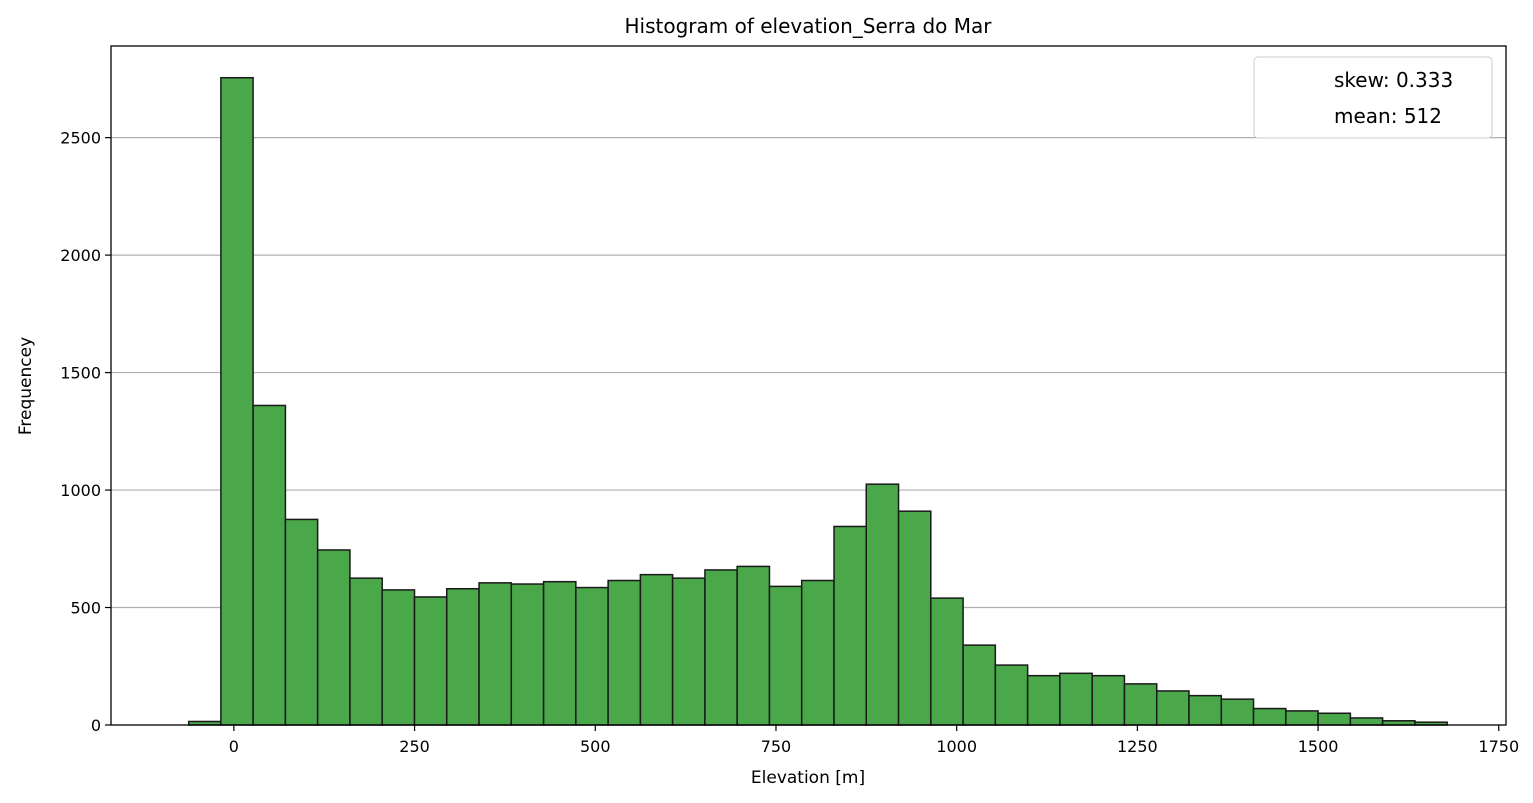 Image resolution: width=1533 pixels, height=803 pixels. Describe the element at coordinates (85, 608) in the screenshot. I see `y-tick-label: 500` at that location.